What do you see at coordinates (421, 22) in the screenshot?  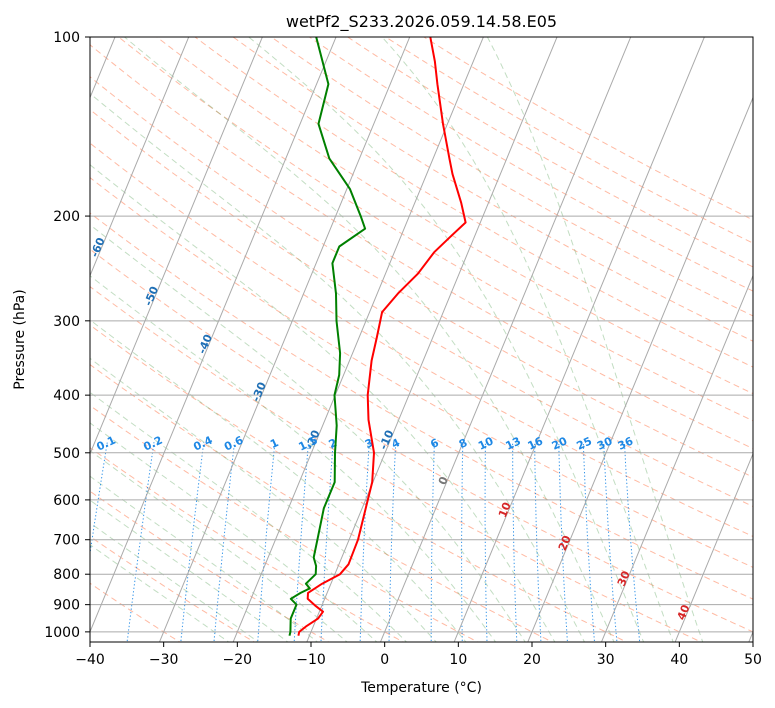 I see `chart-title: wetPf2_S233.2026.059.14.58.E05` at bounding box center [421, 22].